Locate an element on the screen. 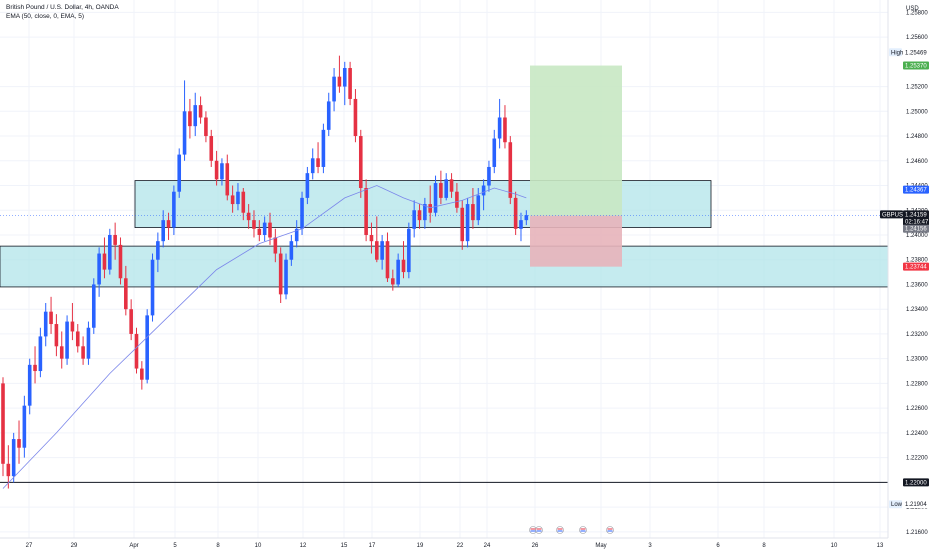  y-tick-label: 1.22600 is located at coordinates (917, 409).